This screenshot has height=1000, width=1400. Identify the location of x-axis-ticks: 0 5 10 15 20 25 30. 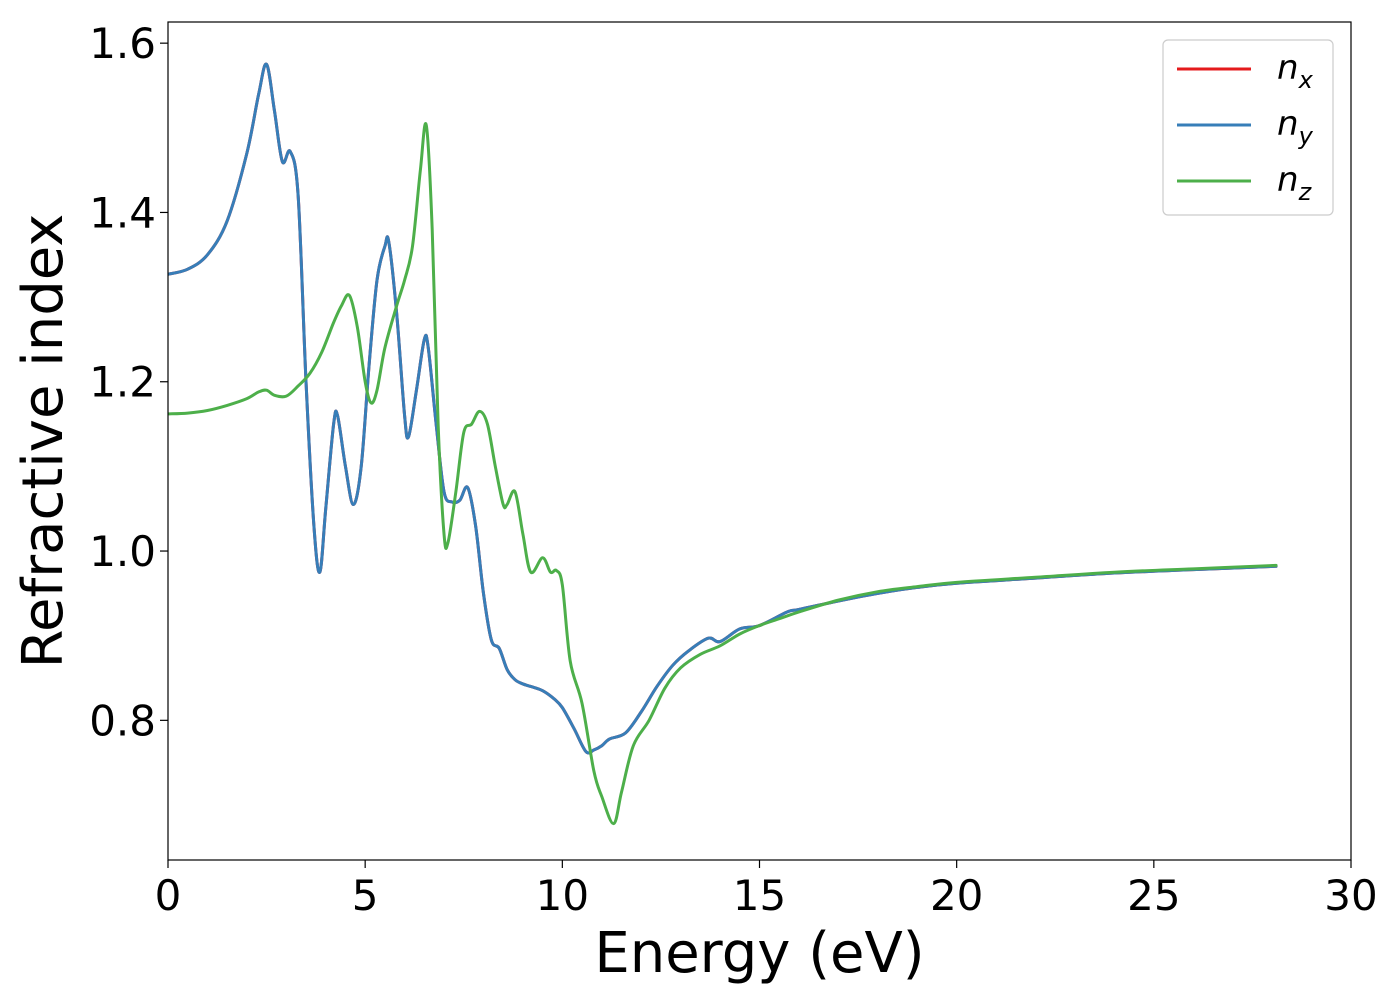
(766, 890).